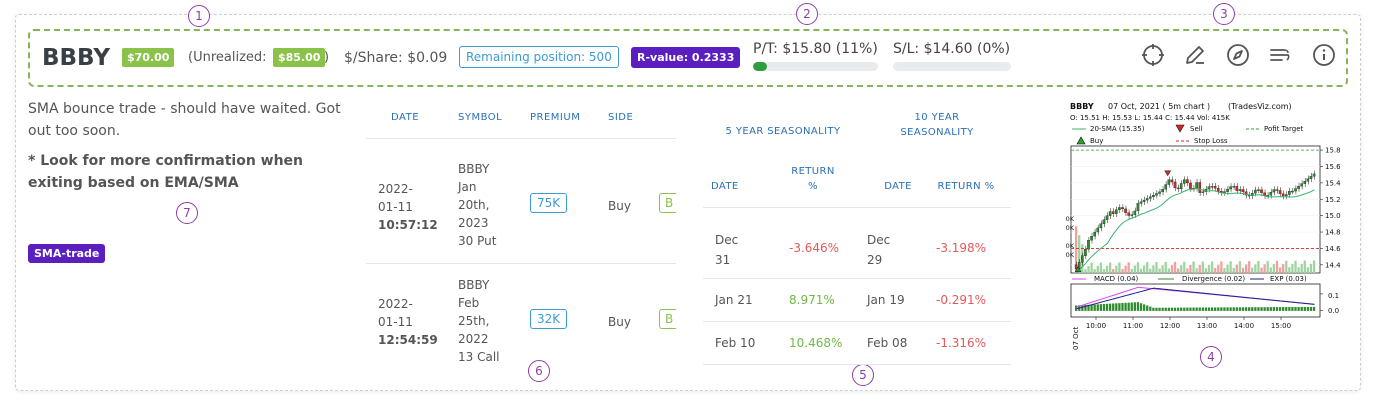 Image resolution: width=1376 pixels, height=406 pixels. I want to click on premium-badge: 32K, so click(549, 319).